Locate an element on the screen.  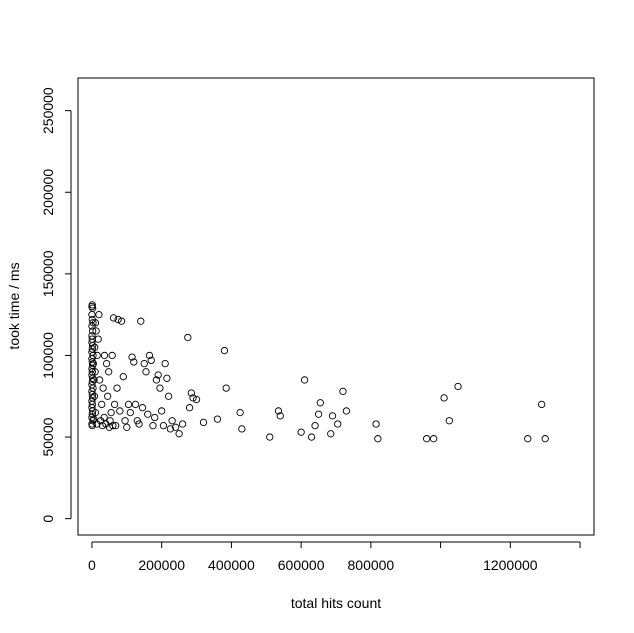
y-tick-label: 150000 is located at coordinates (48, 273).